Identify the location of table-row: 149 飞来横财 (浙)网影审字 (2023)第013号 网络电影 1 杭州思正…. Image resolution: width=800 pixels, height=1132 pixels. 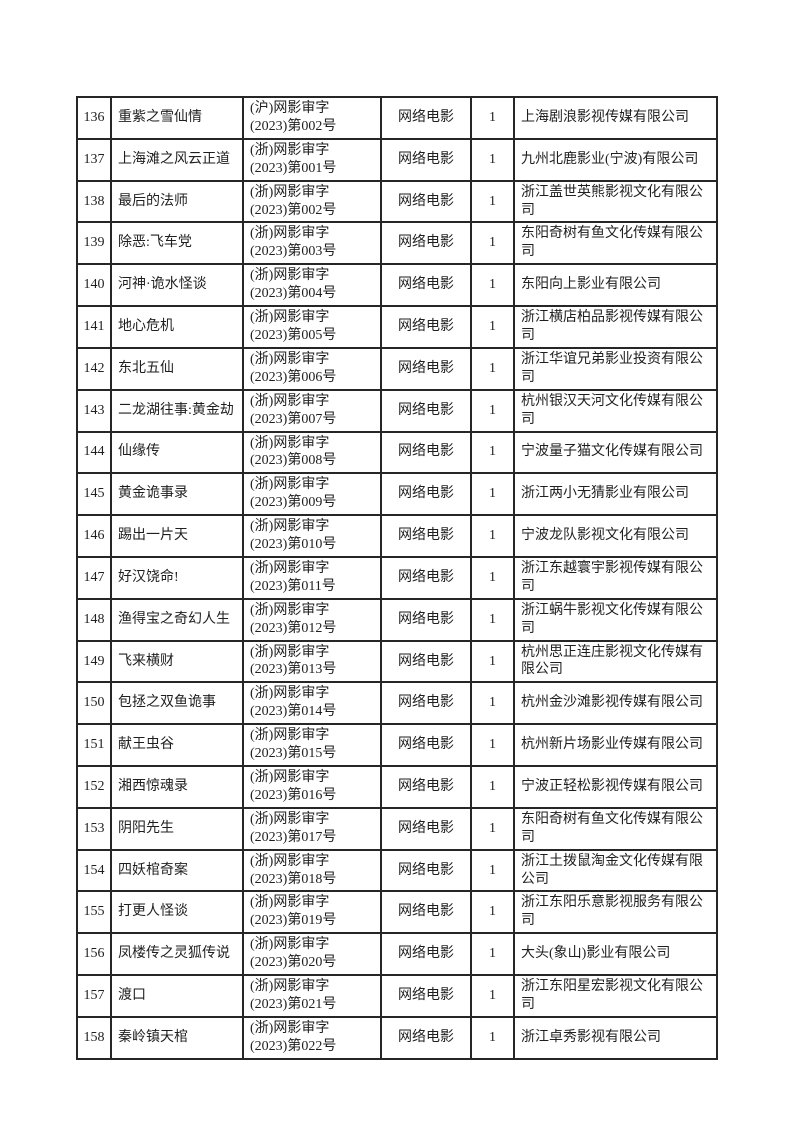
(397, 661).